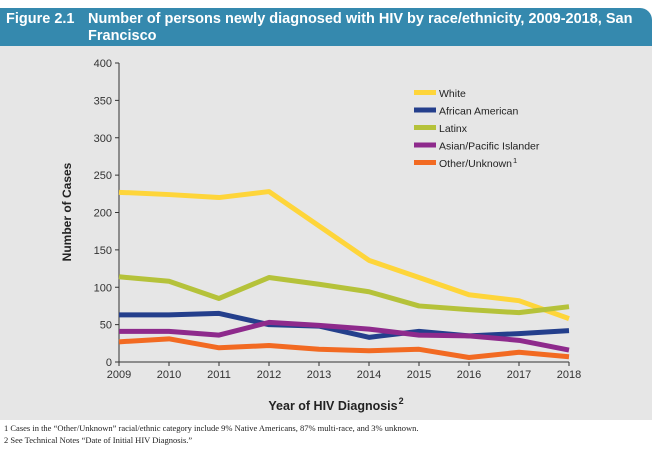 The image size is (658, 454). I want to click on legend-label: Asian/Pacific Islander, so click(489, 147).